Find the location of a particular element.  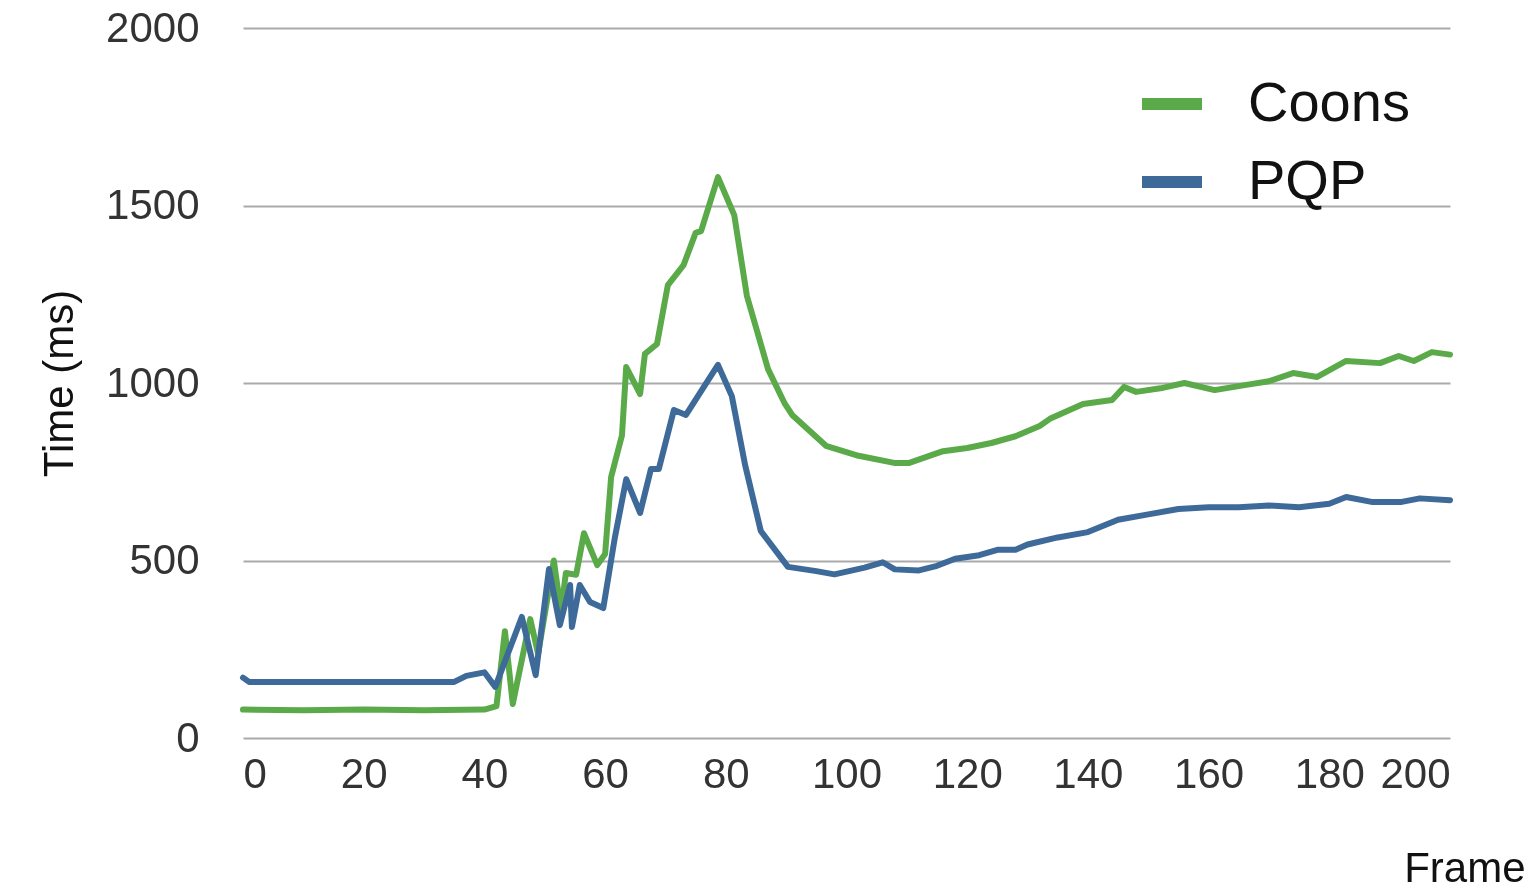

y-tick-label: 2000 is located at coordinates (153, 27).